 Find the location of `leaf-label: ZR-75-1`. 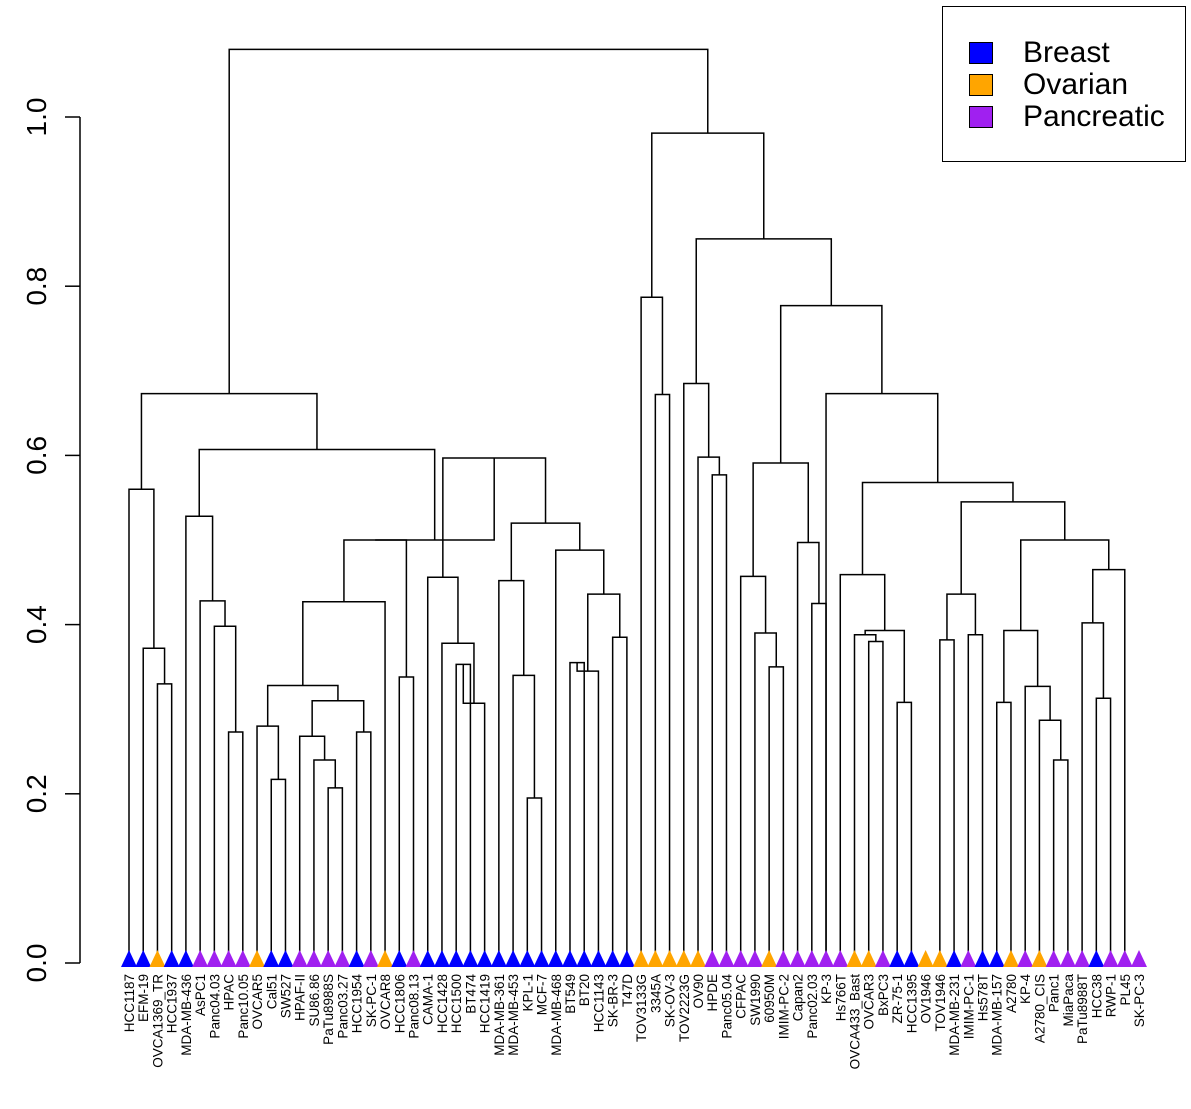

leaf-label: ZR-75-1 is located at coordinates (897, 999).